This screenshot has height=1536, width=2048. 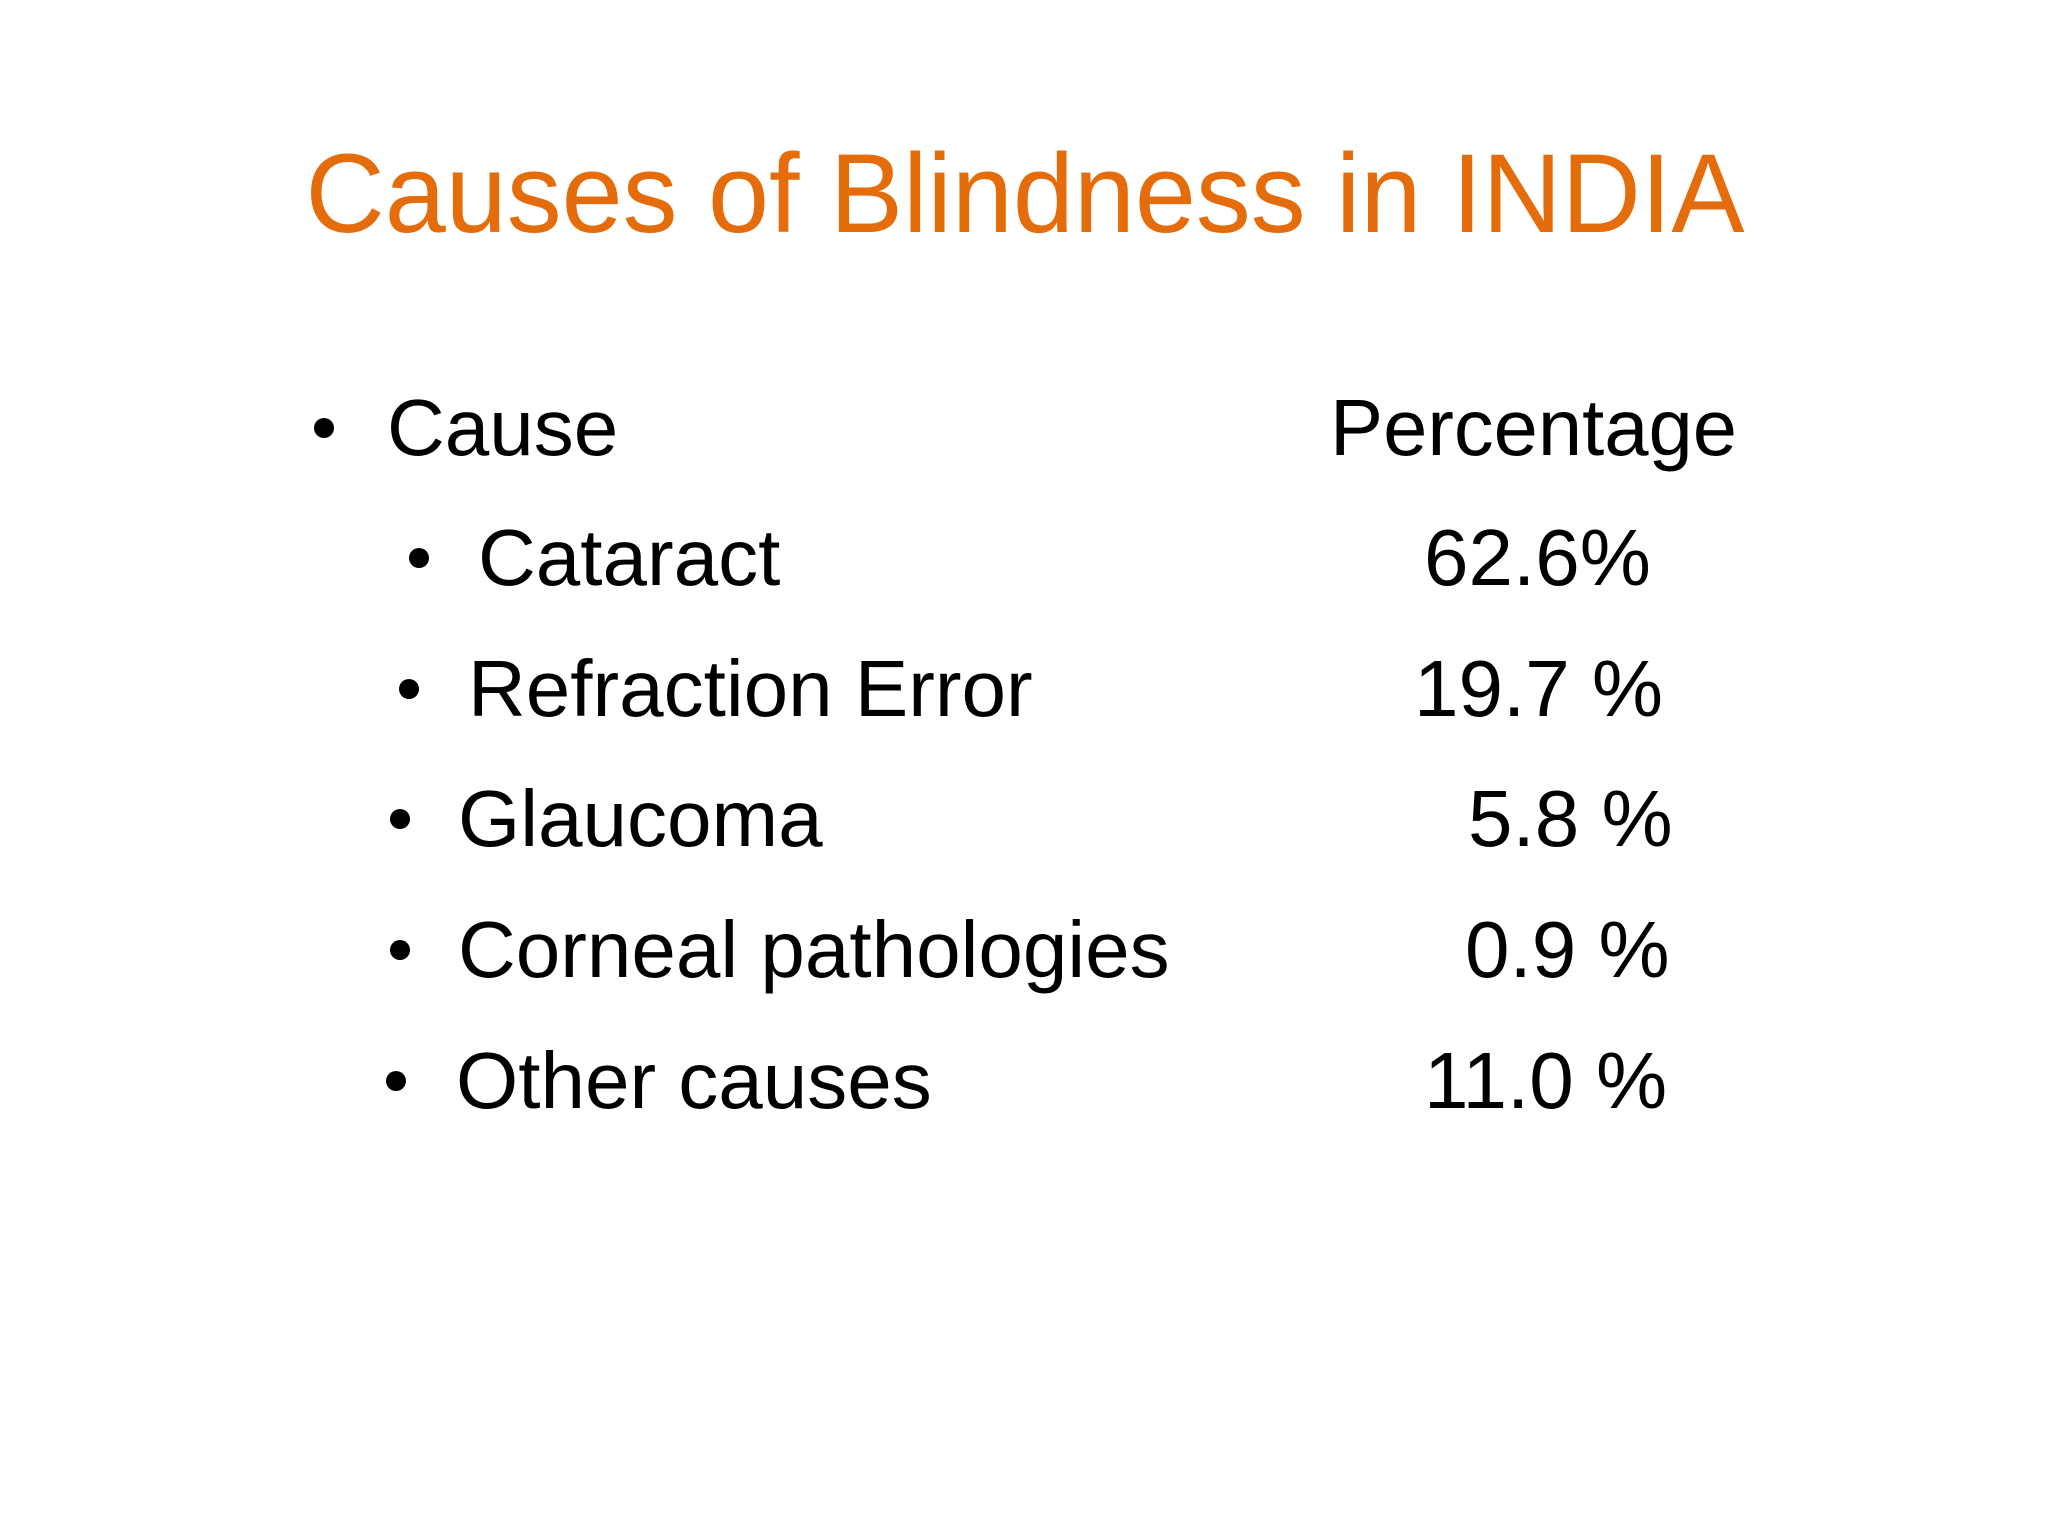 What do you see at coordinates (1538, 688) in the screenshot?
I see `item-percentage: 19.7 %` at bounding box center [1538, 688].